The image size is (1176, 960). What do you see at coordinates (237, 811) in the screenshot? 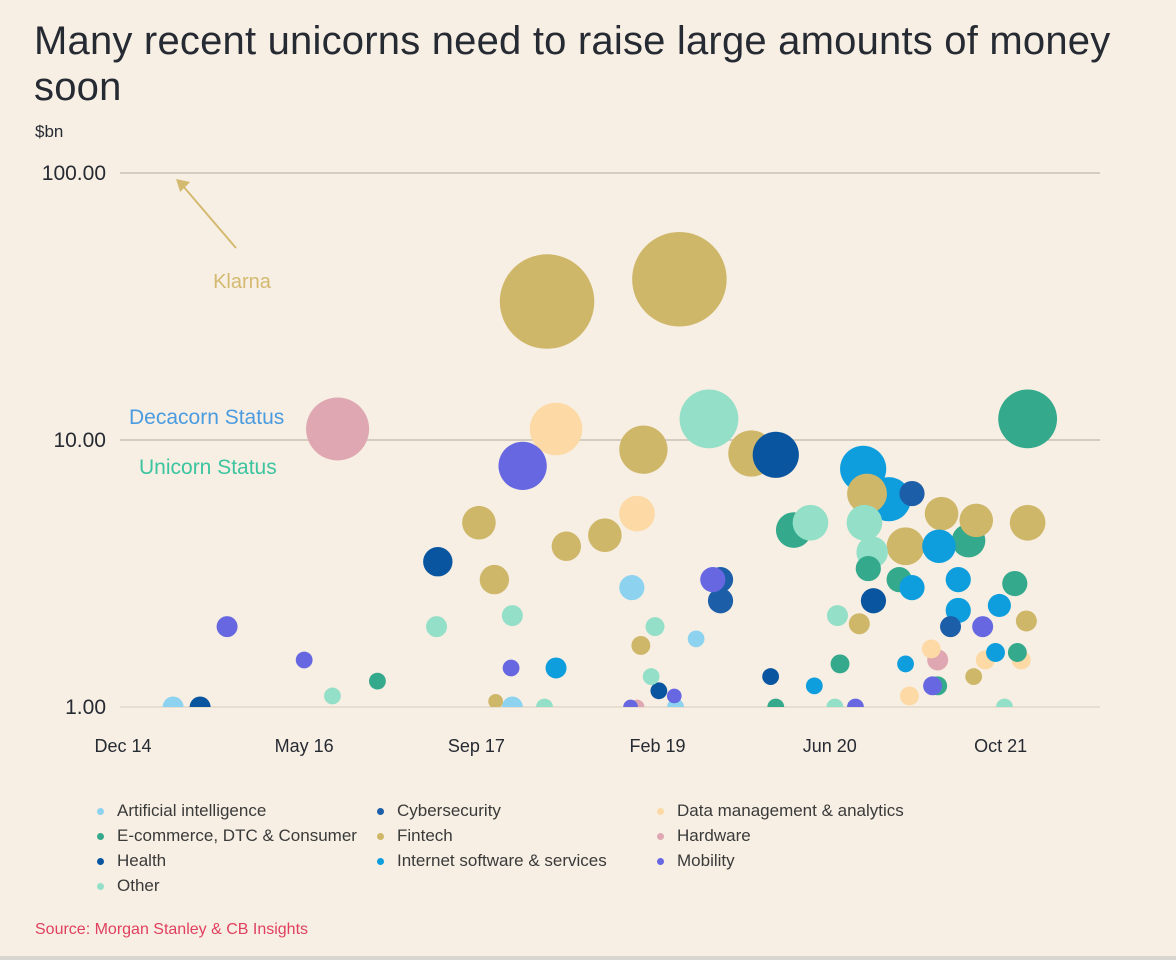
I see `legend-item: Artificial intelligence` at bounding box center [237, 811].